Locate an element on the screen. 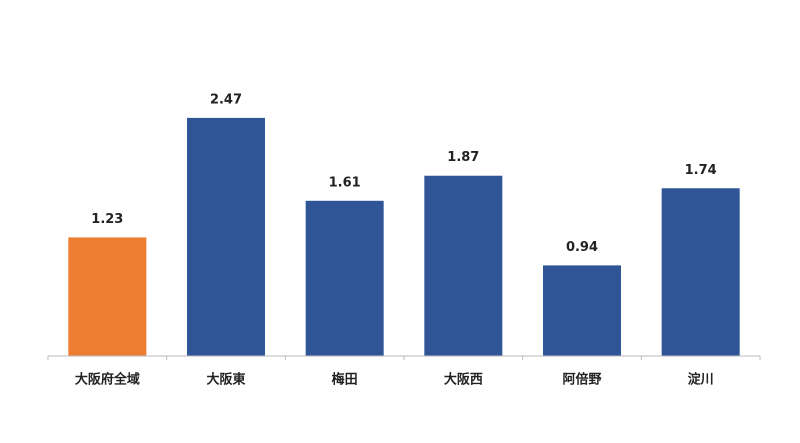 This screenshot has width=800, height=443. x-tick-label: 梅田 is located at coordinates (345, 380).